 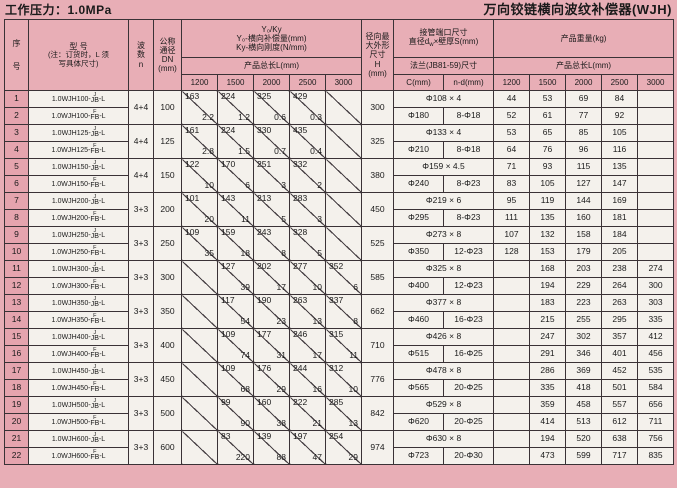 What do you see at coordinates (548, 422) in the screenshot?
I see `weight-cell: 414` at bounding box center [548, 422].